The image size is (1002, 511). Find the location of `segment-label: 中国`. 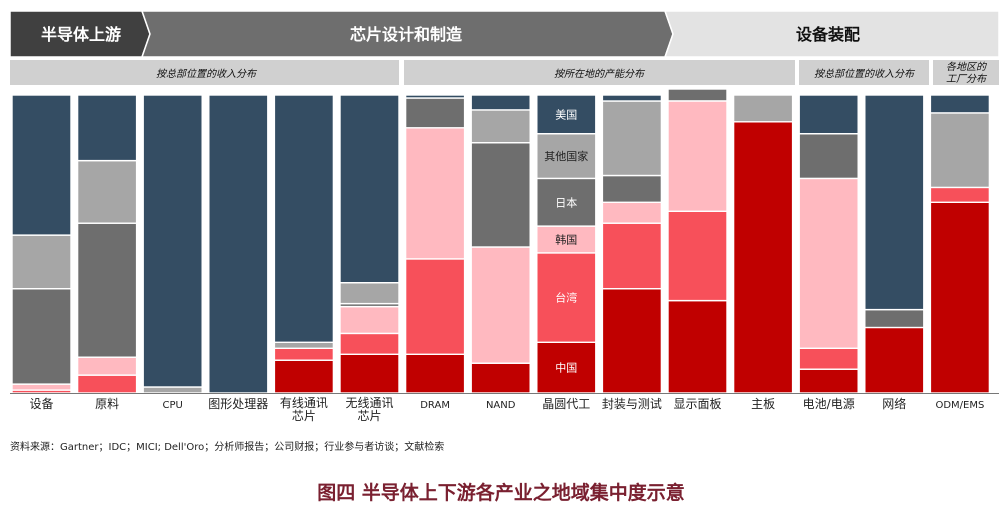

segment-label: 中国 is located at coordinates (566, 368).